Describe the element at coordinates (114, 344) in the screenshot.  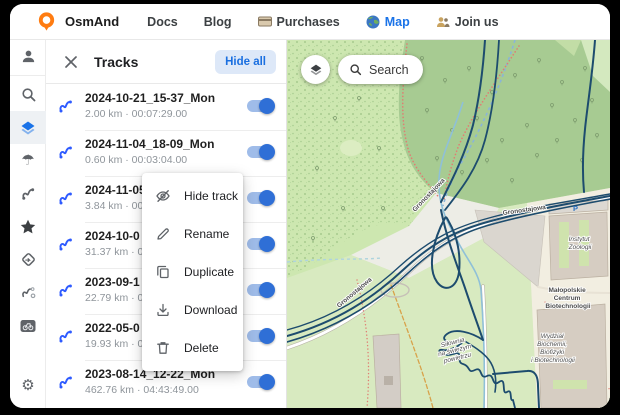
I see `track-meta: 19.93 km · 0` at that location.